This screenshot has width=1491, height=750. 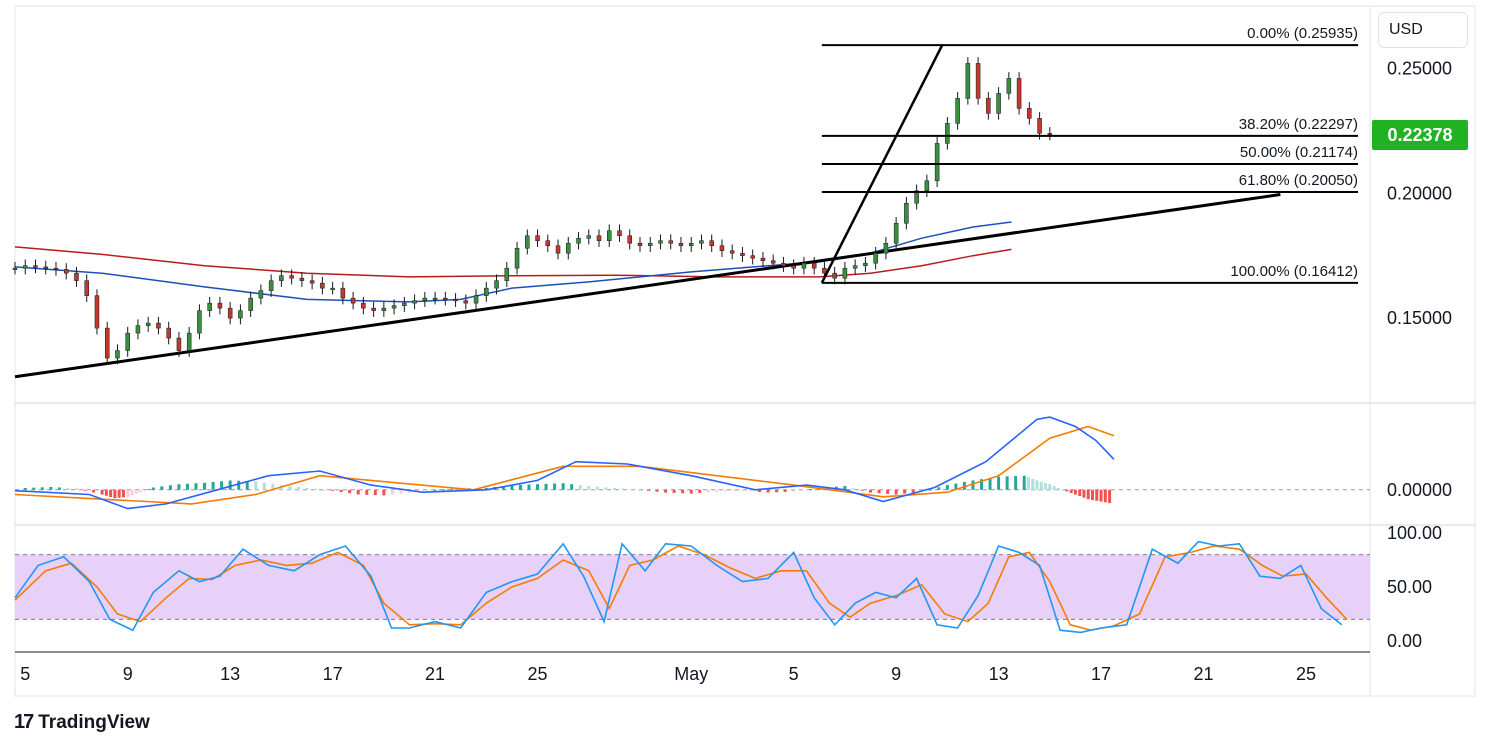 I want to click on fib-level-label: 61.80% (0.20050), so click(x=1298, y=180).